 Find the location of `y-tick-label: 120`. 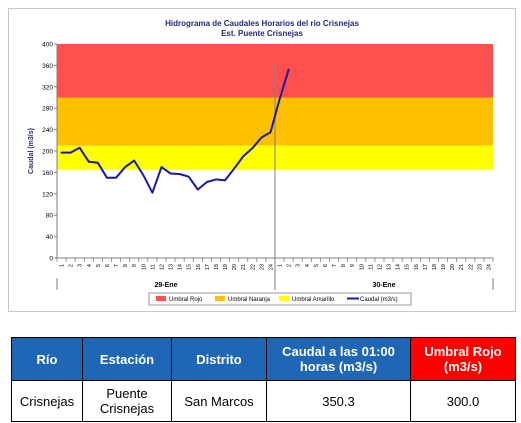

y-tick-label: 120 is located at coordinates (47, 194).